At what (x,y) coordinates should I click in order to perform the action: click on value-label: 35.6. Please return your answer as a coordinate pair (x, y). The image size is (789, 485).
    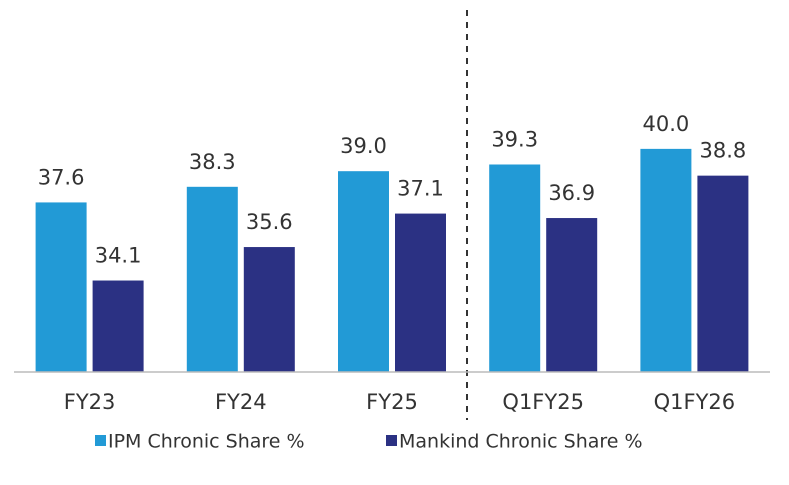
    Looking at the image, I should click on (269, 222).